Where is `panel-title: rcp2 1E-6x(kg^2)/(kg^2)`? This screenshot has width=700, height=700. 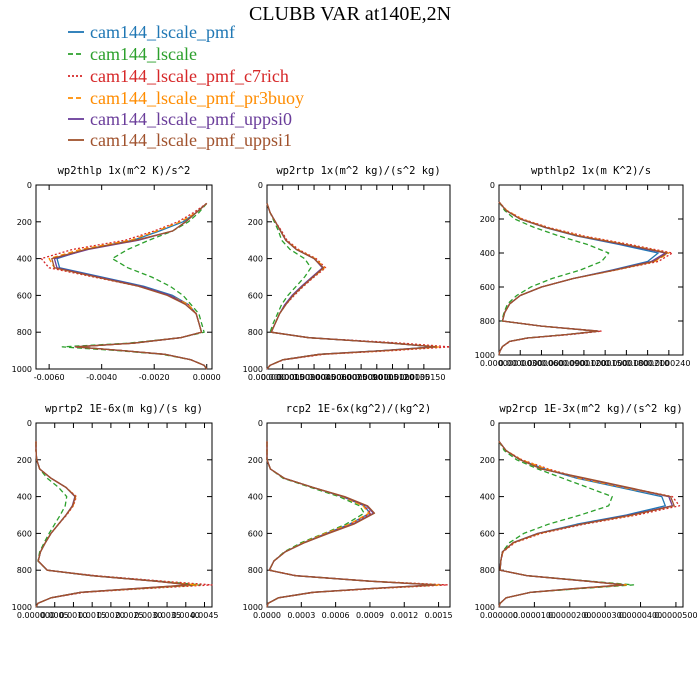
panel-title: rcp2 1E-6x(kg^2)/(kg^2) is located at coordinates (358, 409).